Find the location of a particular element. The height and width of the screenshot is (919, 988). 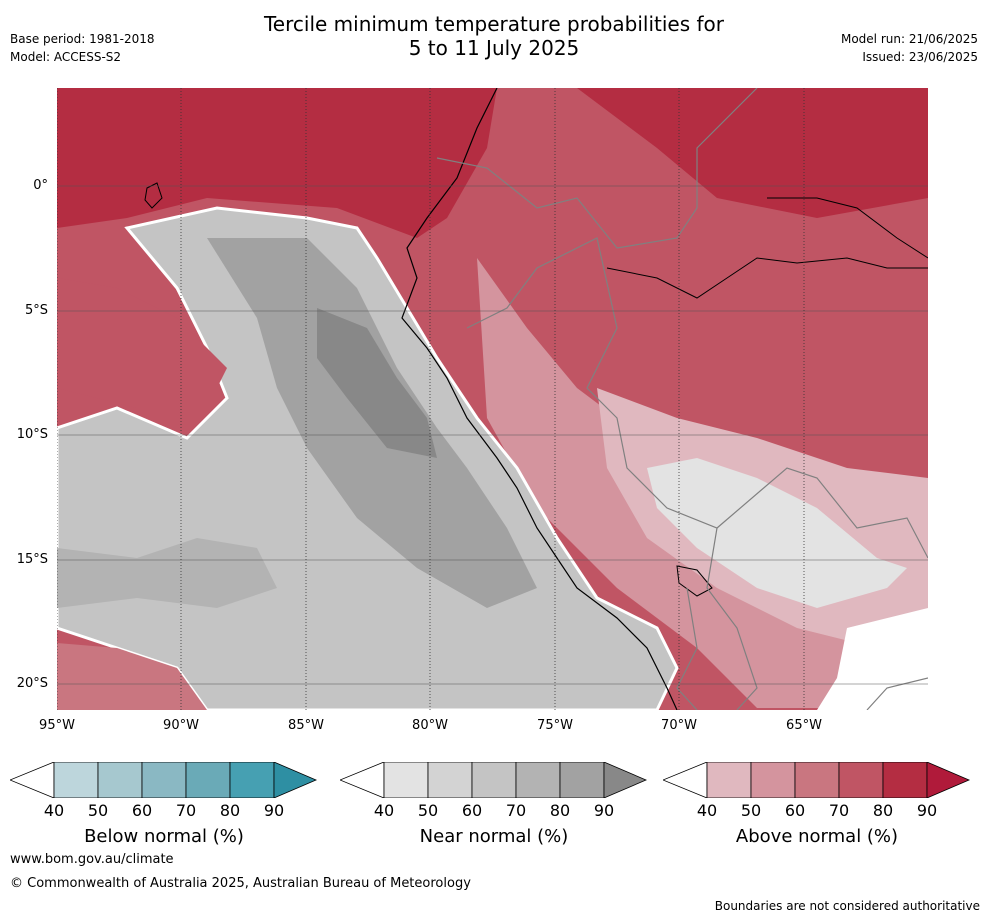

colorbar-near-tick: 70 is located at coordinates (516, 810).